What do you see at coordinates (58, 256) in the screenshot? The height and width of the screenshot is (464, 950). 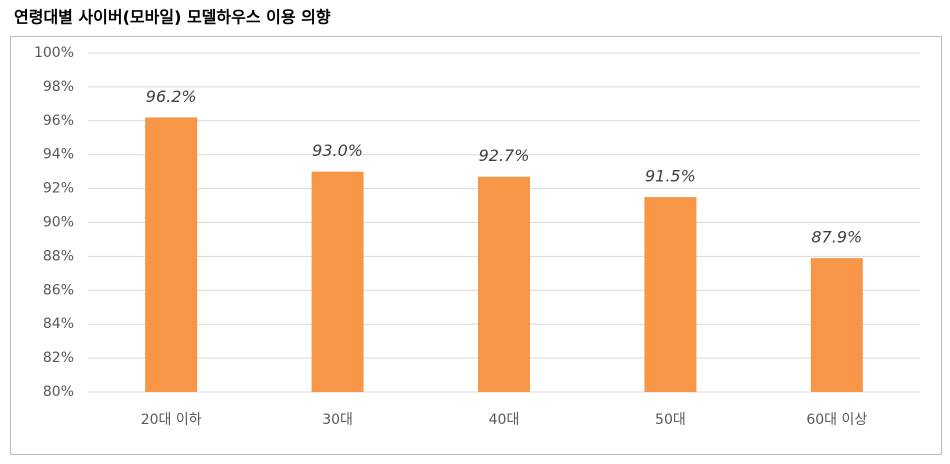 I see `y-tick-label: 88%` at bounding box center [58, 256].